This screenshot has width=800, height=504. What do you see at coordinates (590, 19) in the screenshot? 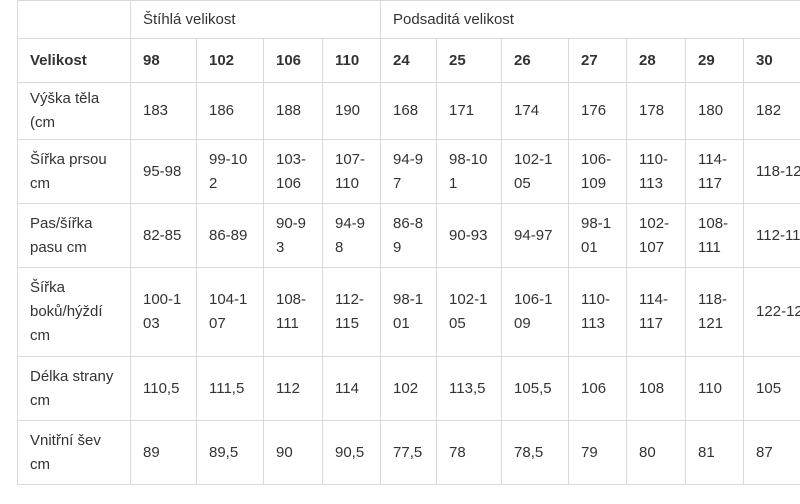
I see `group-short-header: Podsaditá velikost` at bounding box center [590, 19].